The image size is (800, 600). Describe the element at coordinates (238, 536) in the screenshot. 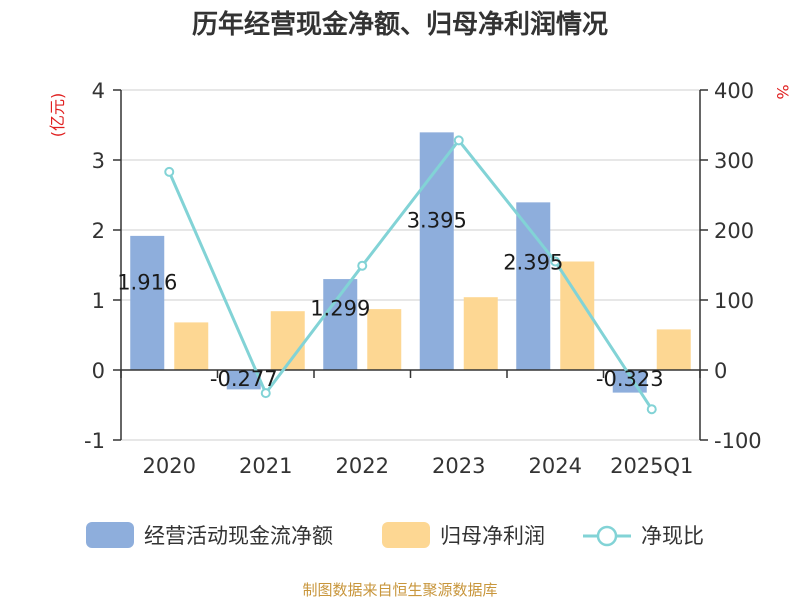

I see `legend-label-cashflow: 经营活动现金流净额` at that location.